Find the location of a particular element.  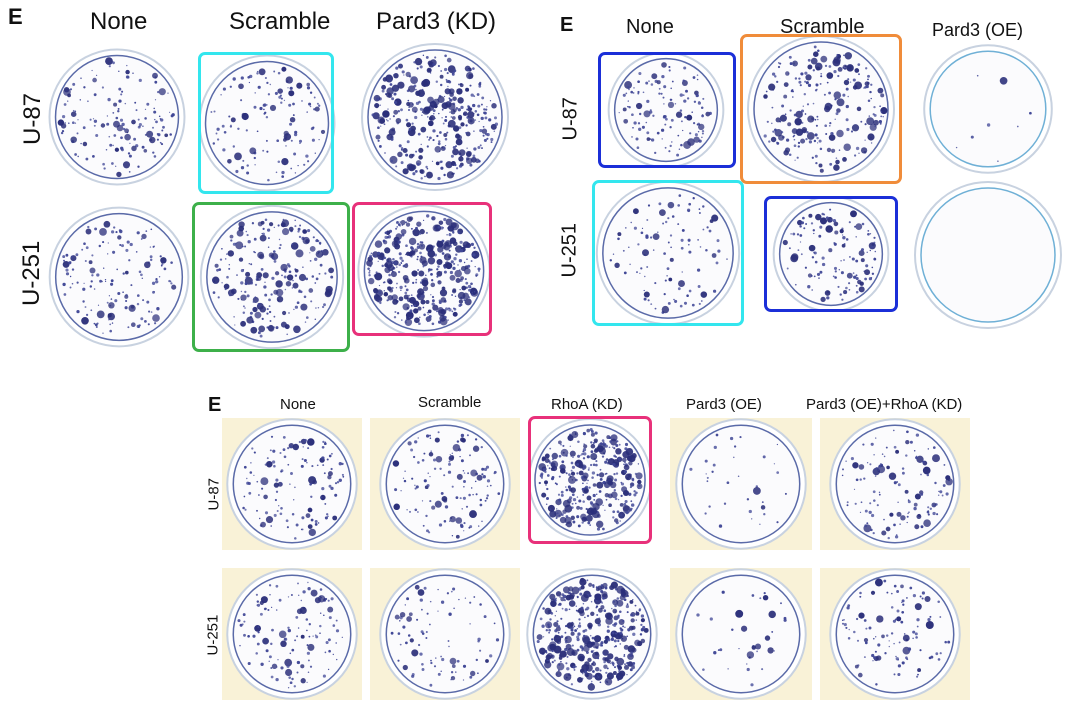

colony-well-image is located at coordinates (435, 117).